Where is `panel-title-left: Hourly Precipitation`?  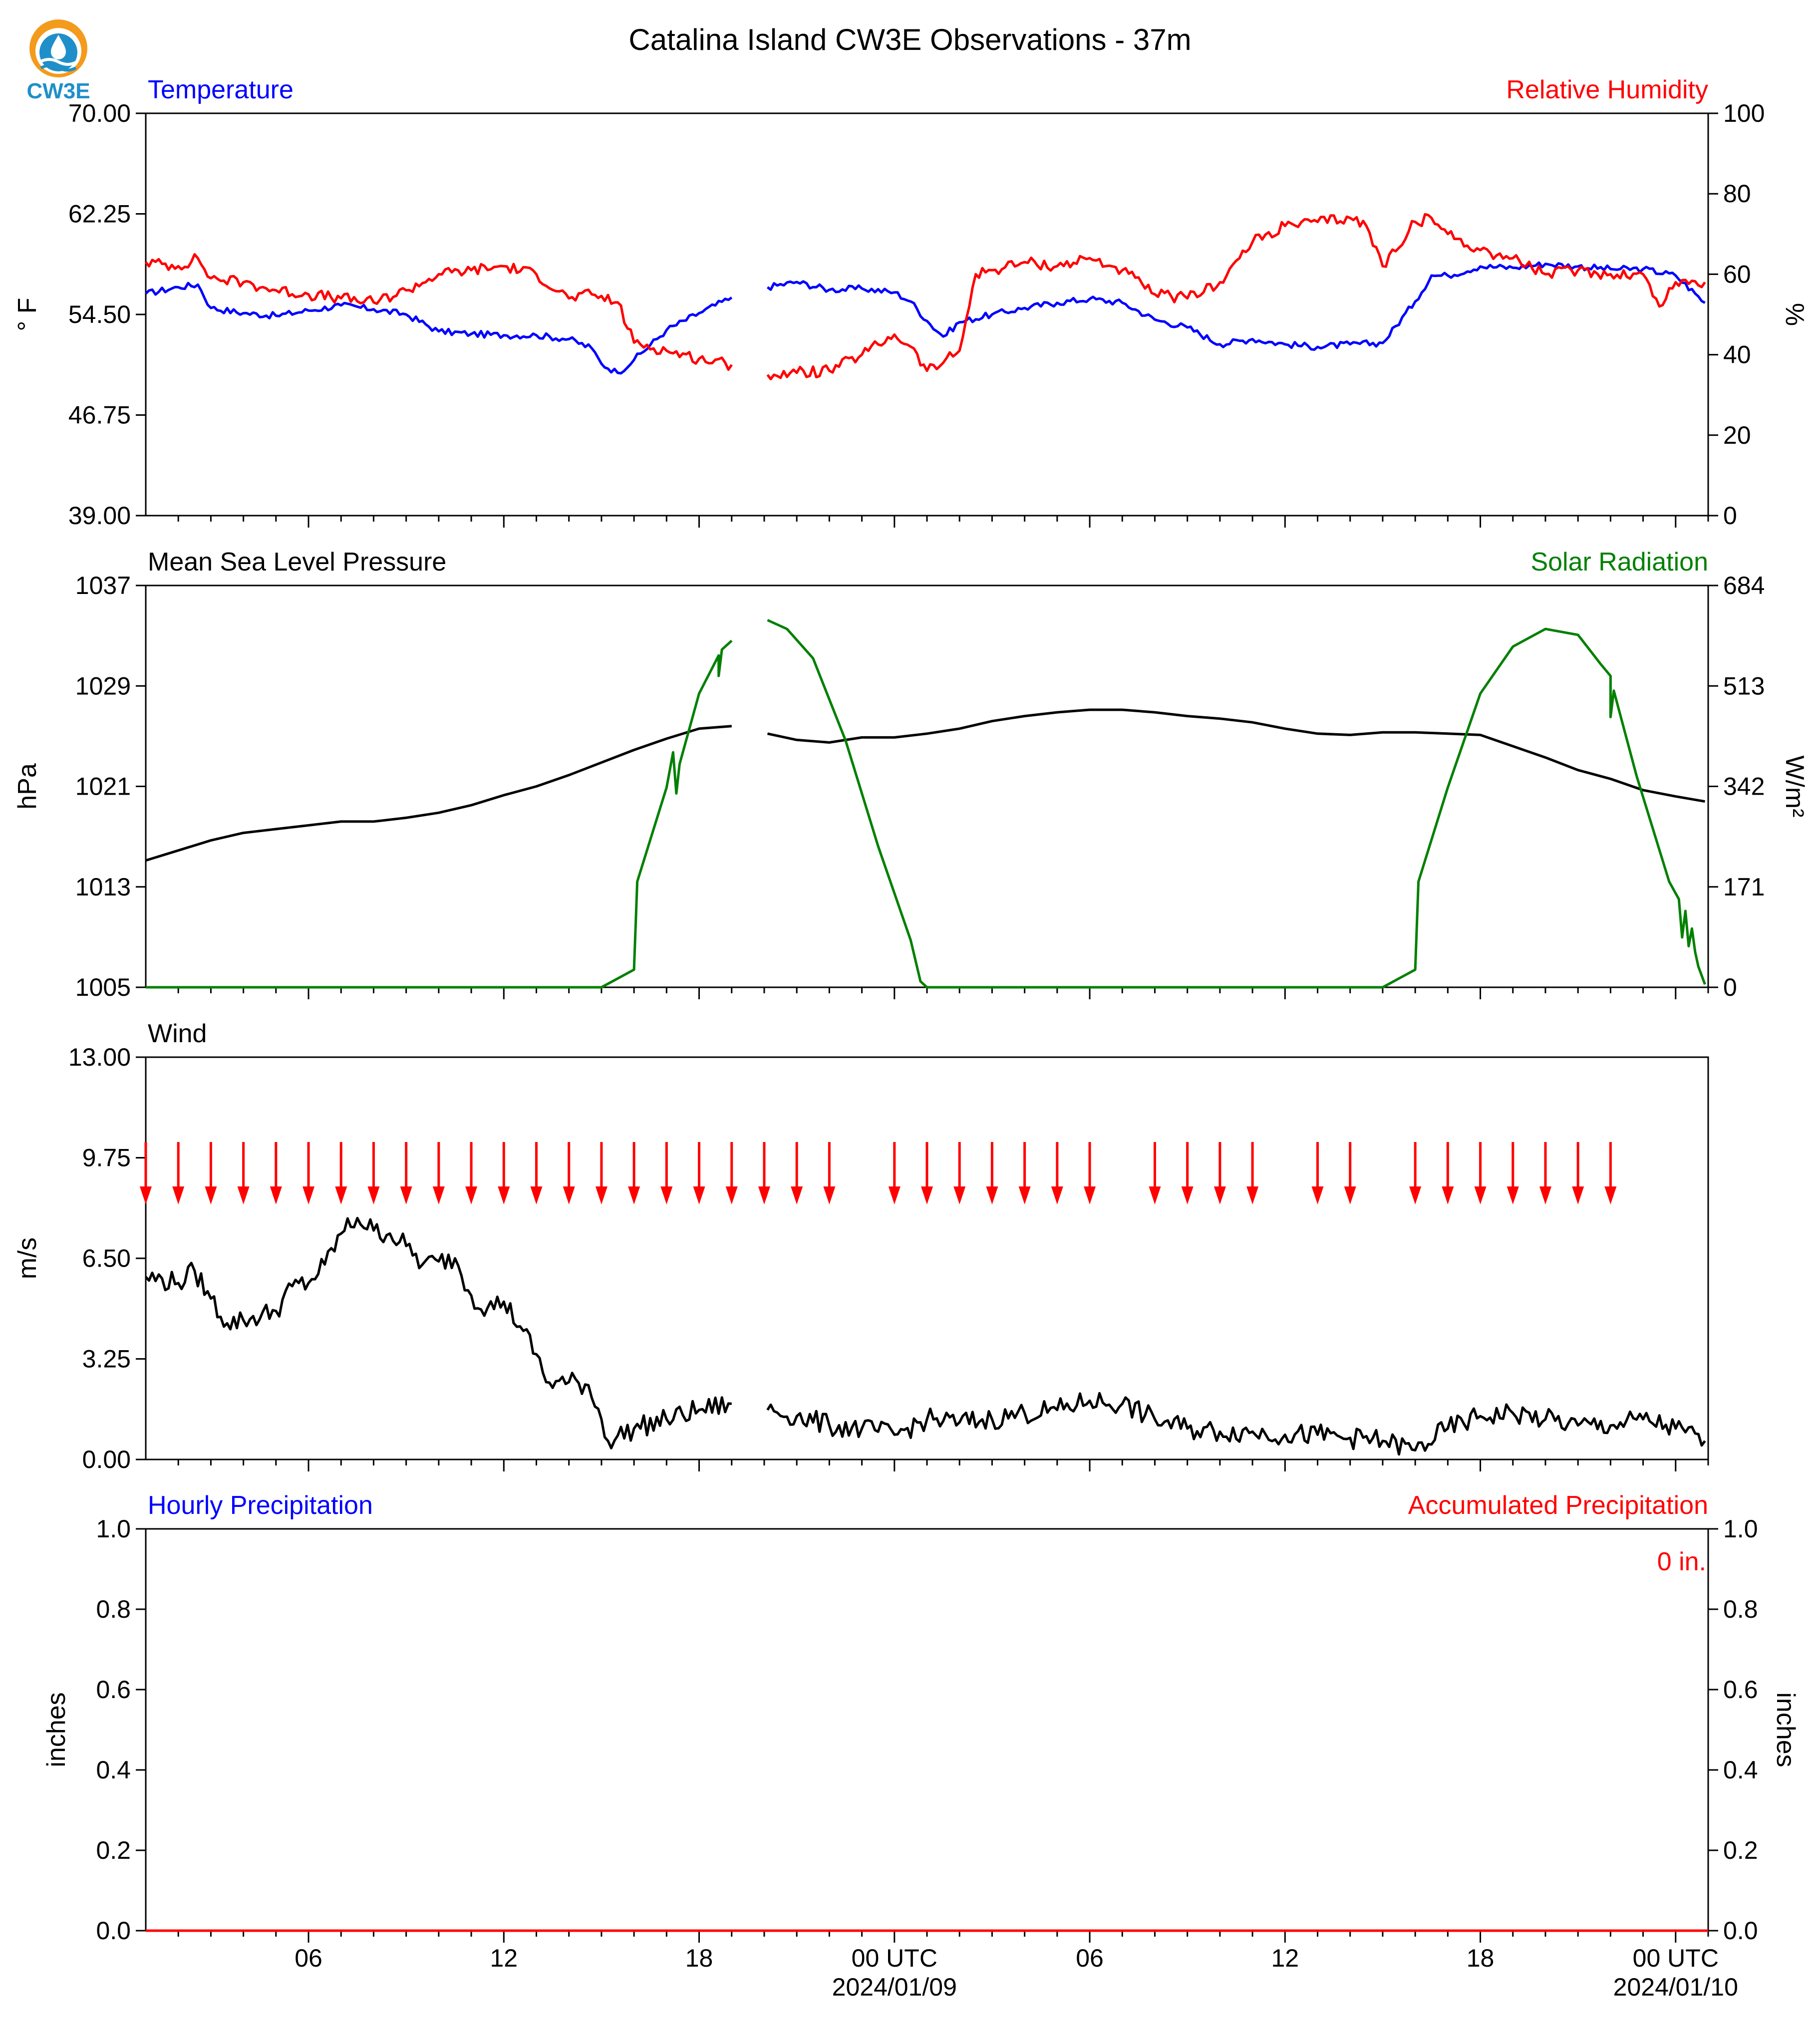
panel-title-left: Hourly Precipitation is located at coordinates (260, 1505).